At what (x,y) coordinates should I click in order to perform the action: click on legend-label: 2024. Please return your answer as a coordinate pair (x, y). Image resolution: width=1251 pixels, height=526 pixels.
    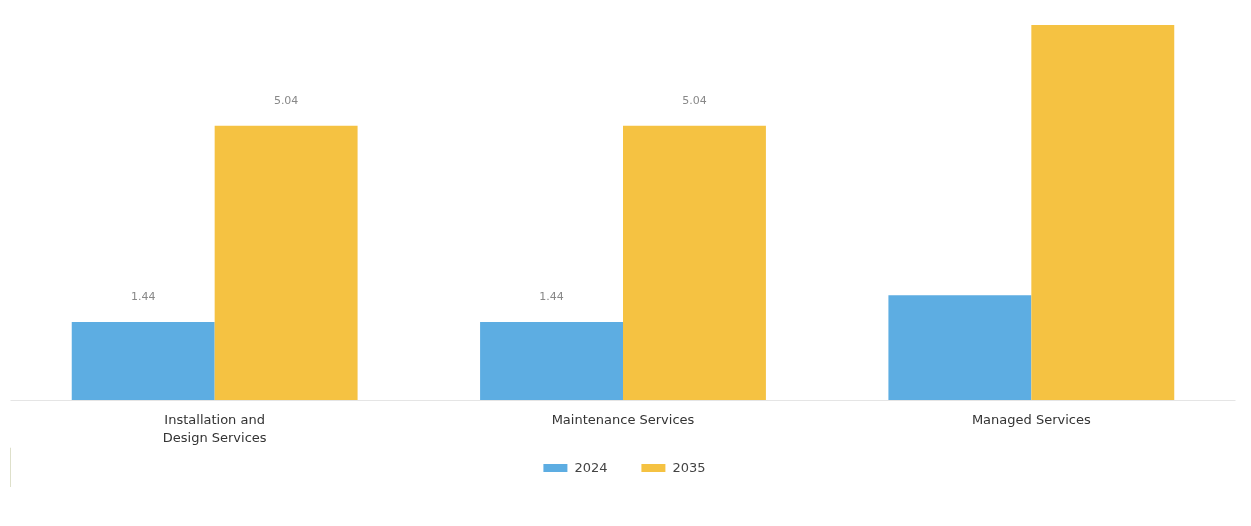
    Looking at the image, I should click on (591, 467).